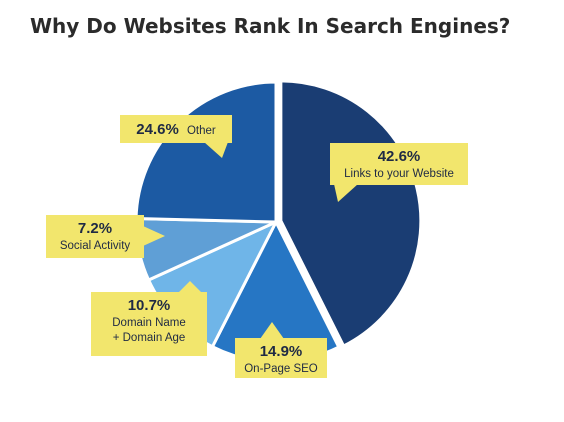 Image resolution: width=564 pixels, height=422 pixels. What do you see at coordinates (201, 131) in the screenshot?
I see `slice-category-label: Other` at bounding box center [201, 131].